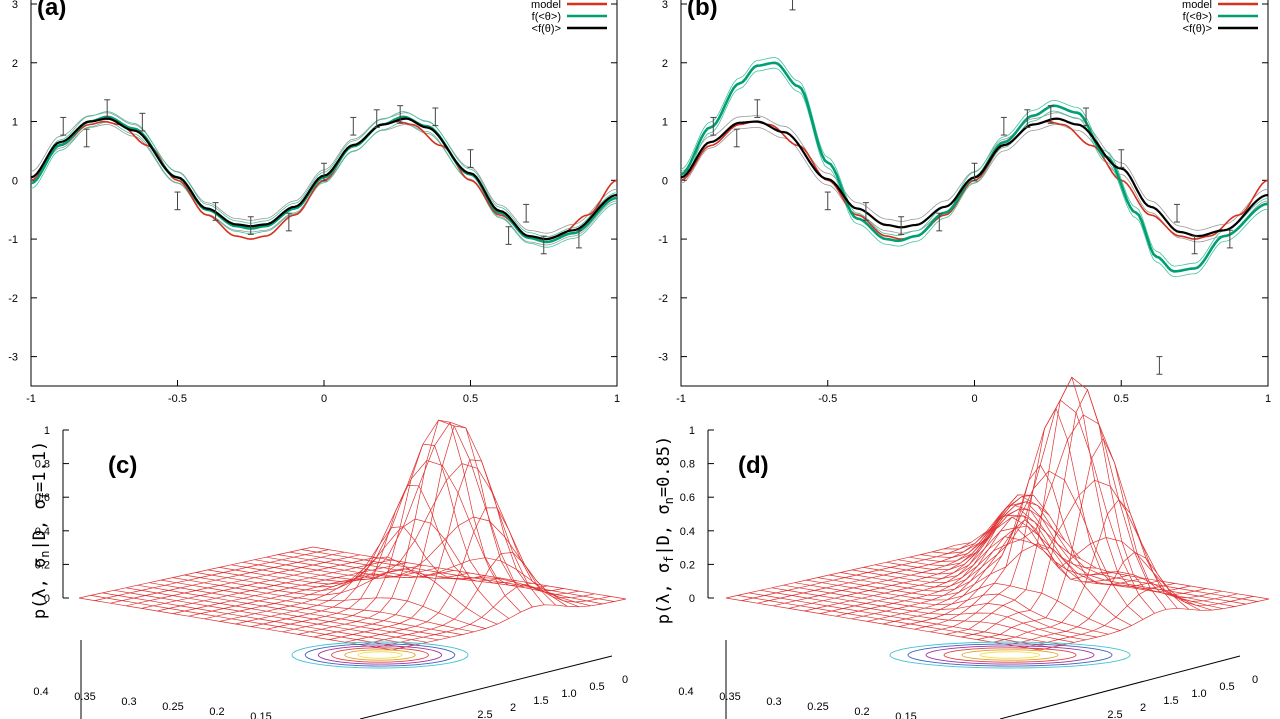  Describe the element at coordinates (663, 240) in the screenshot. I see `y-tick-label: -1` at that location.